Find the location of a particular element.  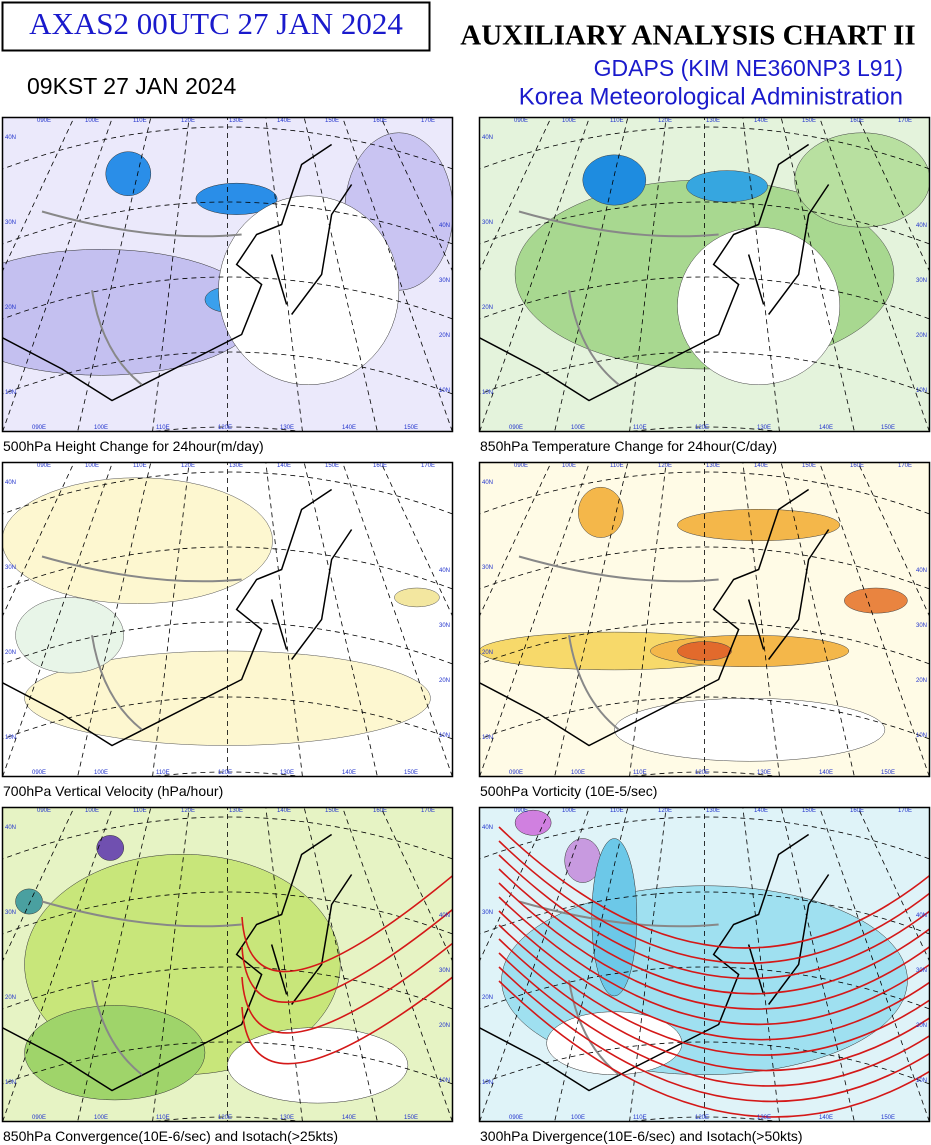

local-time: 09KST 27 JAN 2024 is located at coordinates (131, 86).